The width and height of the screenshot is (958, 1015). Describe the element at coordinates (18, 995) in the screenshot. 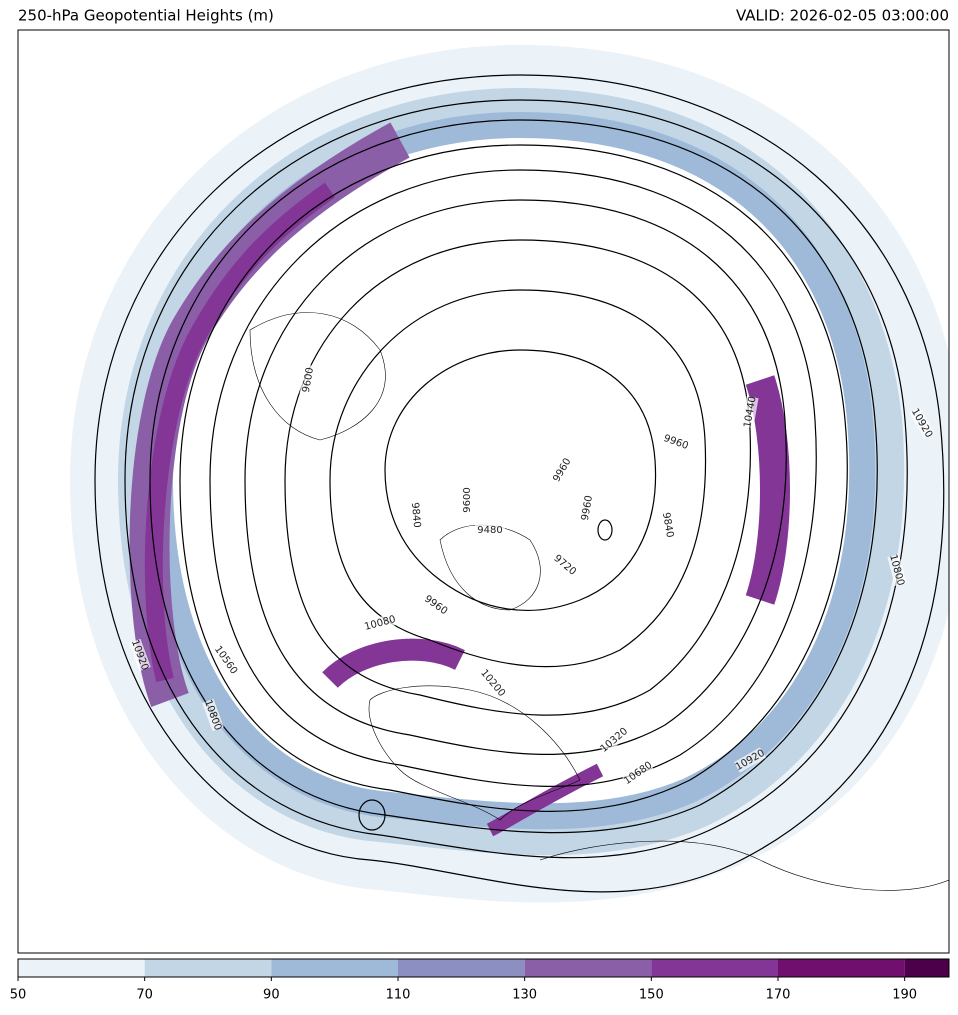

I see `colorbar-tick-label: 50` at that location.